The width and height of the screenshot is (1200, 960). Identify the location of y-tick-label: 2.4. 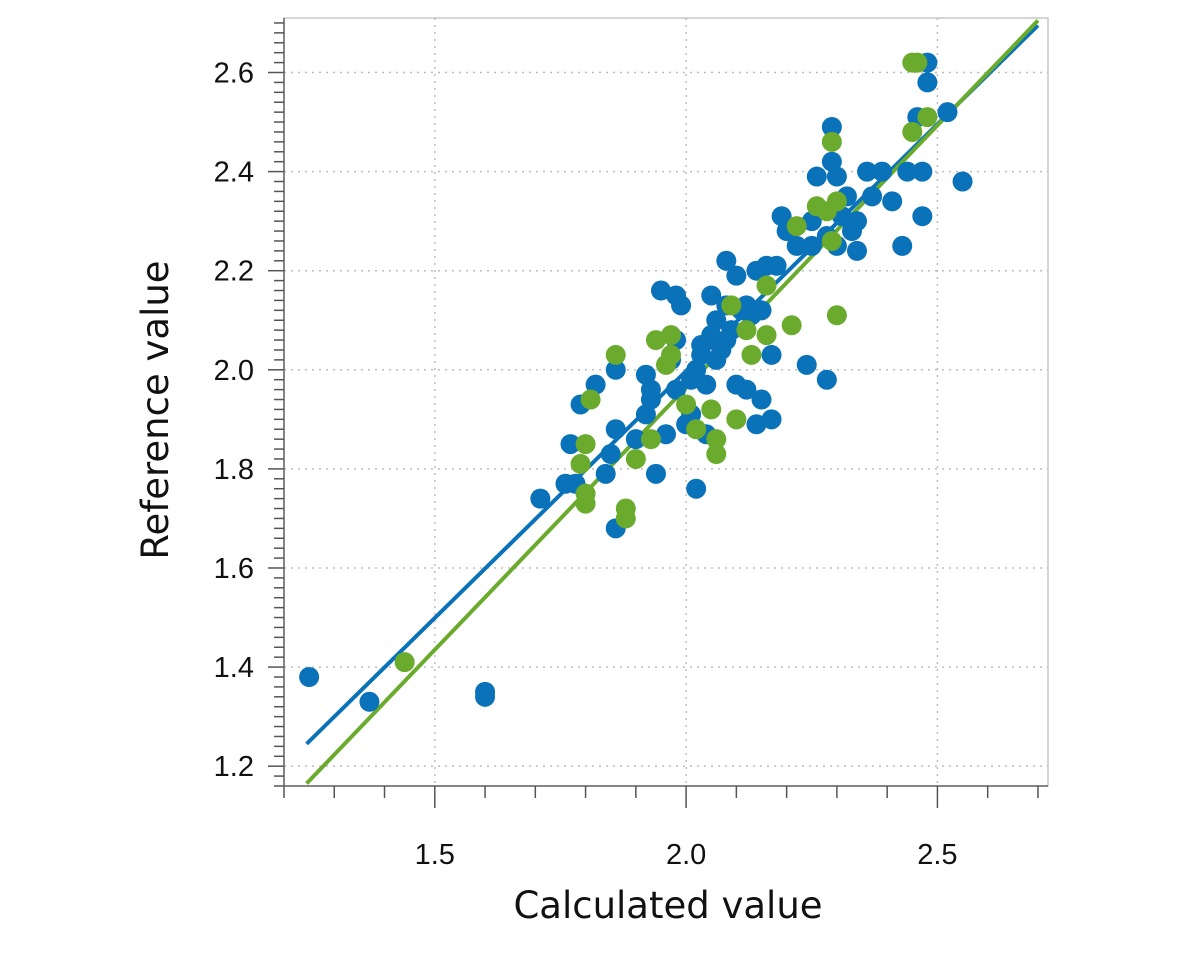
(234, 173).